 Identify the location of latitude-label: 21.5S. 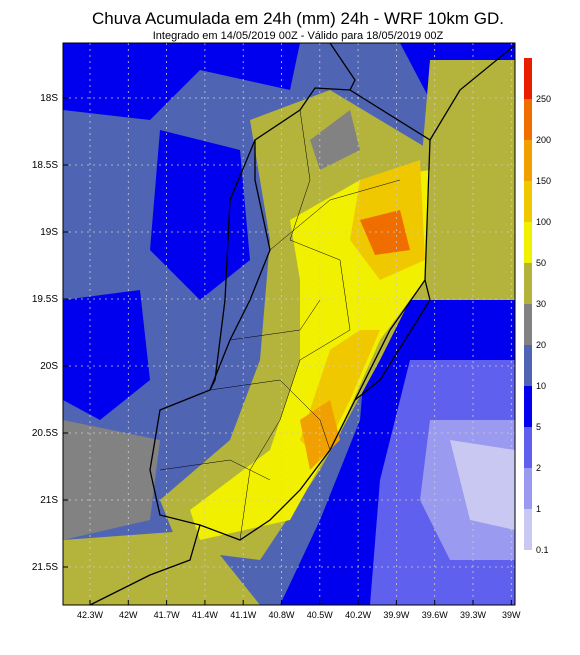
(45, 567).